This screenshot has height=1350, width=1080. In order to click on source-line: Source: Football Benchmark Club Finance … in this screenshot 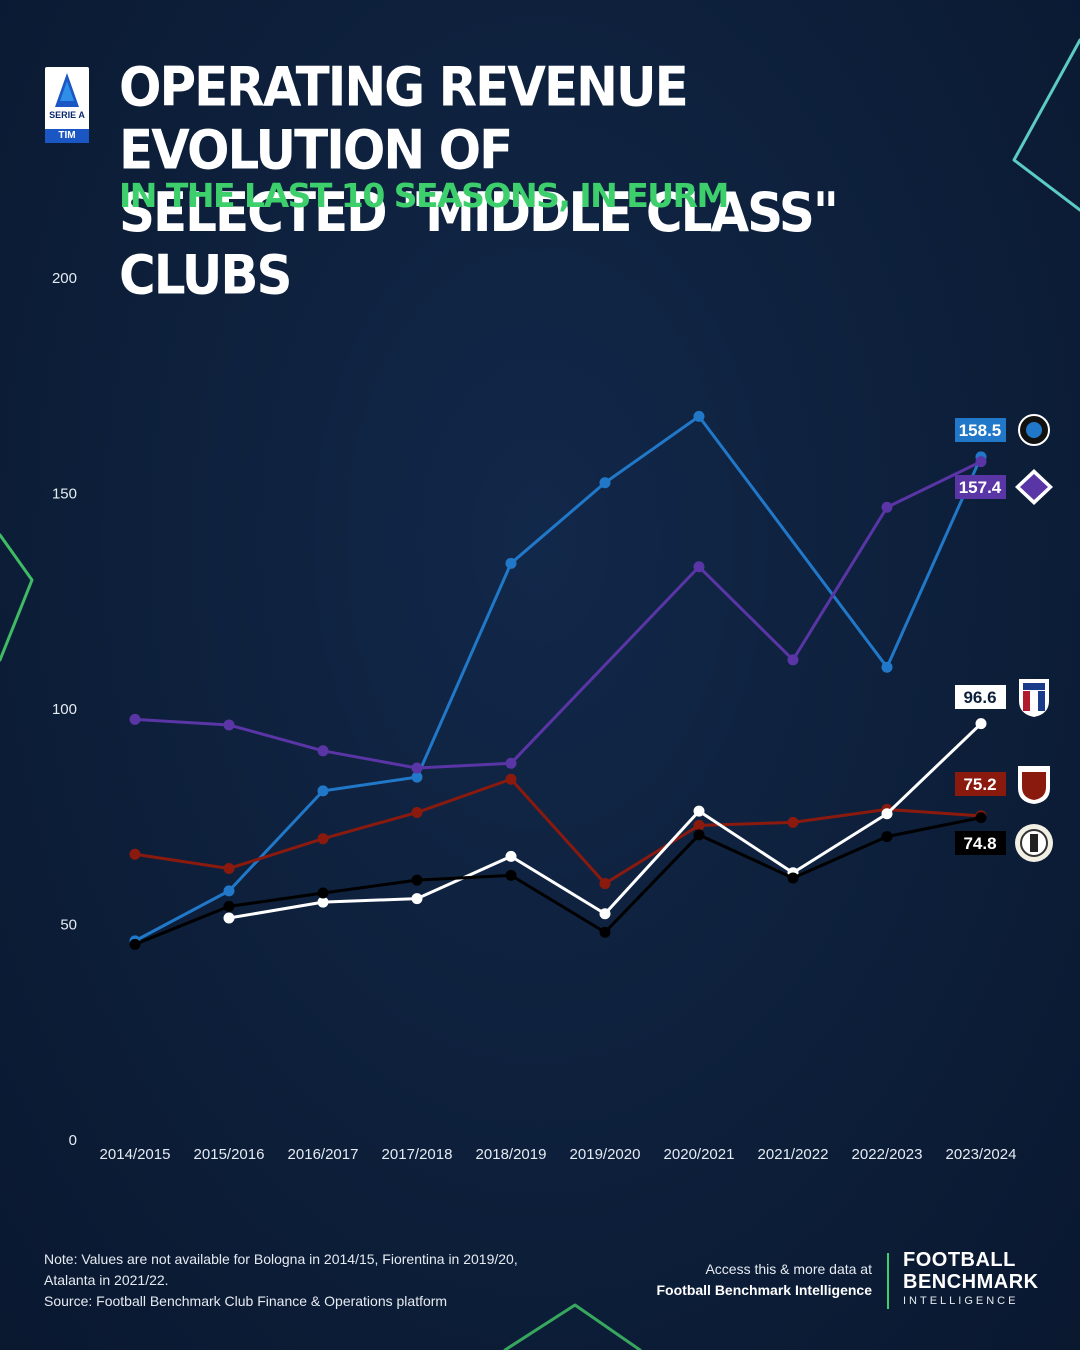, I will do `click(246, 1301)`.